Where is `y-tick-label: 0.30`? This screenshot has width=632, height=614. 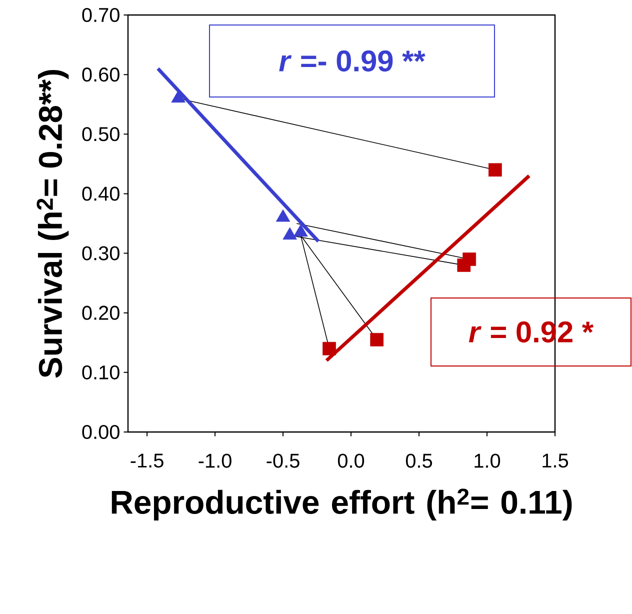
y-tick-label: 0.30 is located at coordinates (101, 253).